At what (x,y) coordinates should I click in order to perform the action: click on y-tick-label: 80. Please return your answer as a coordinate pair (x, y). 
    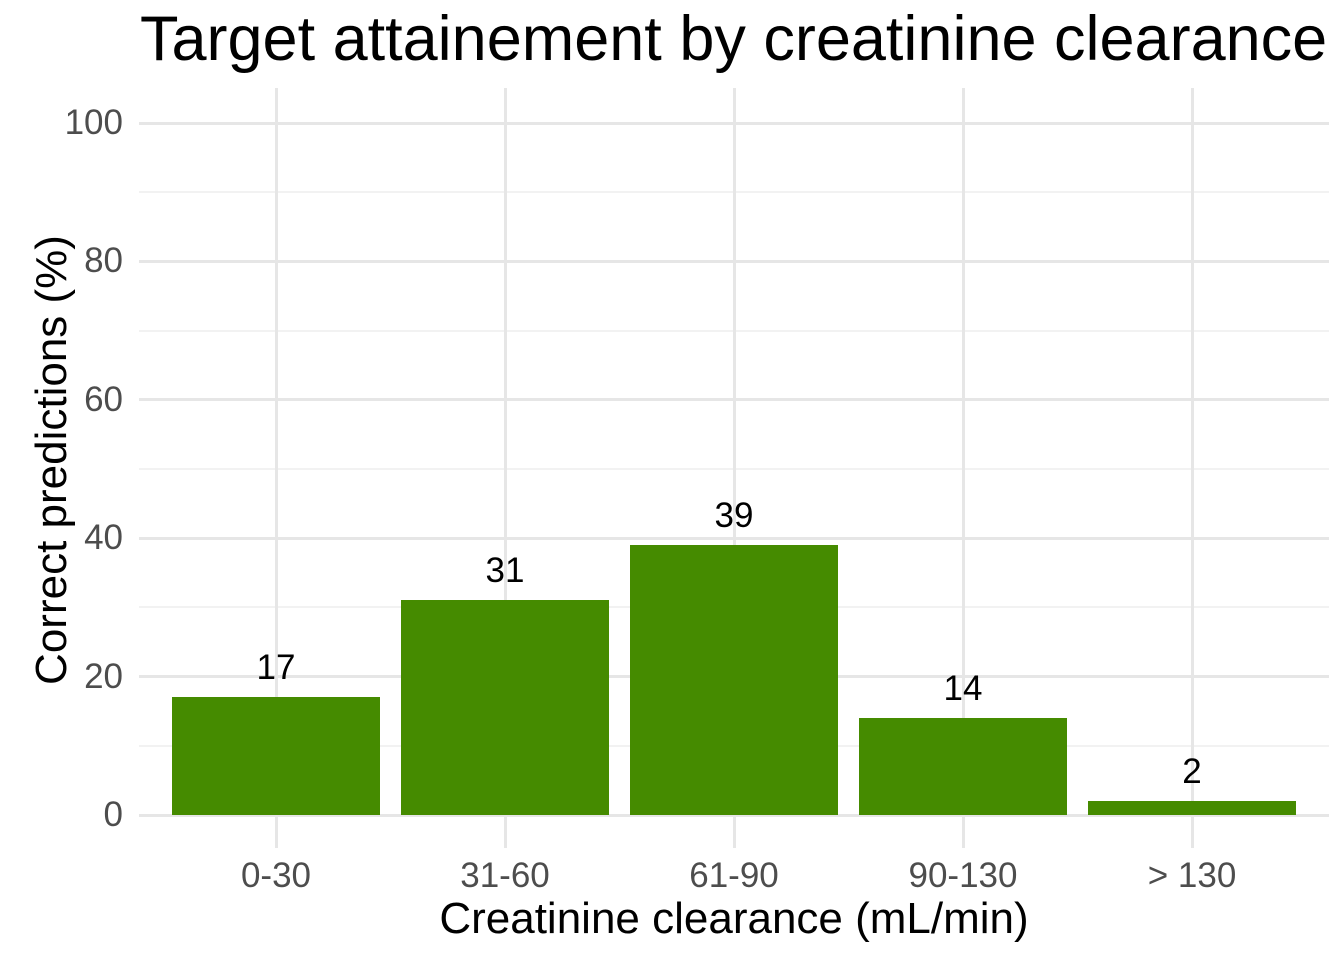
    Looking at the image, I should click on (103, 261).